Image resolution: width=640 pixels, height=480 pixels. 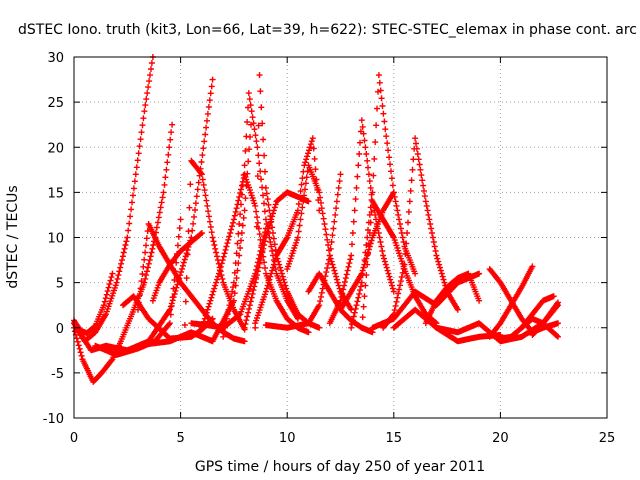 I want to click on y-tick-label: 15, so click(x=55, y=193).